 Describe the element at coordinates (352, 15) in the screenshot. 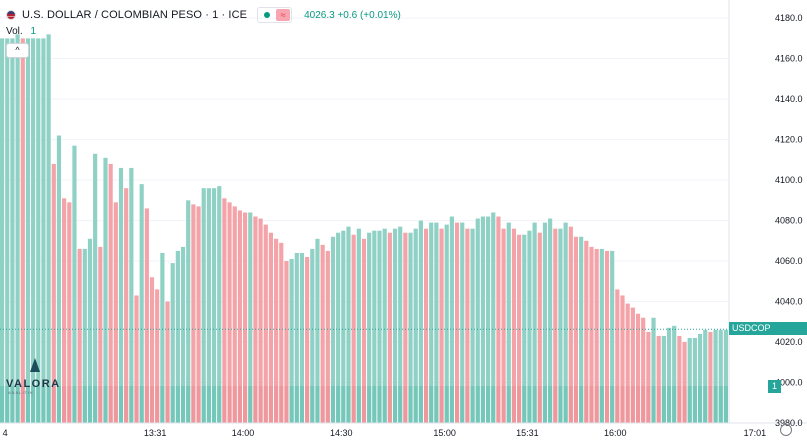

I see `price-change: 4026.3 +0.6 (+0.01%)` at that location.